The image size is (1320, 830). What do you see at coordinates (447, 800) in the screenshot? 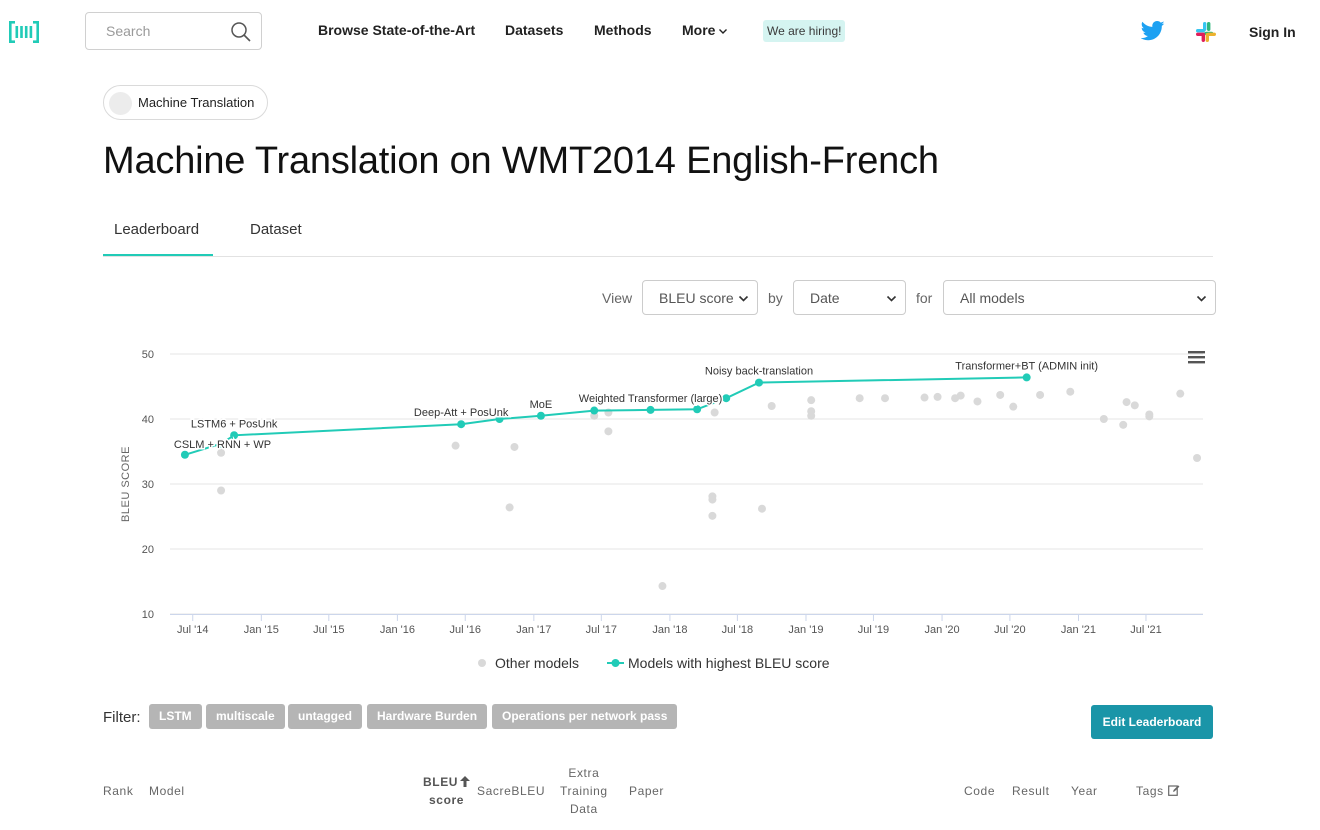
I see `col-bleu-line2: score` at bounding box center [447, 800].